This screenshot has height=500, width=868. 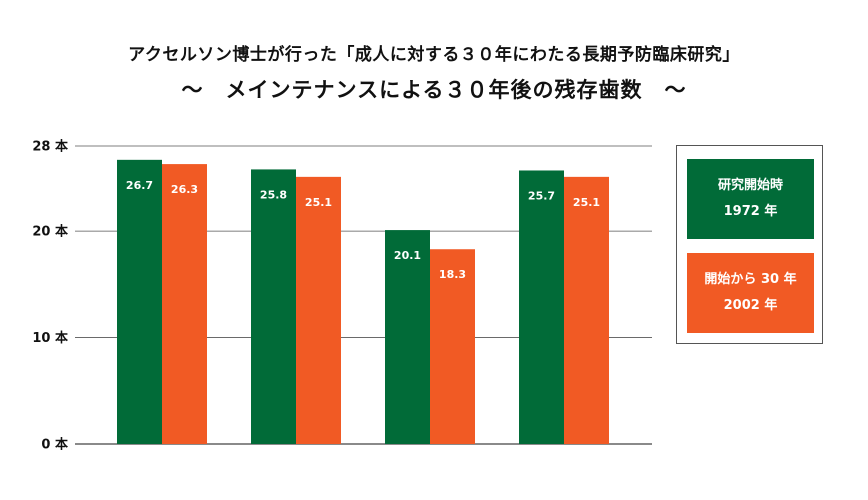 I want to click on data-label: 26.7, so click(x=139, y=185).